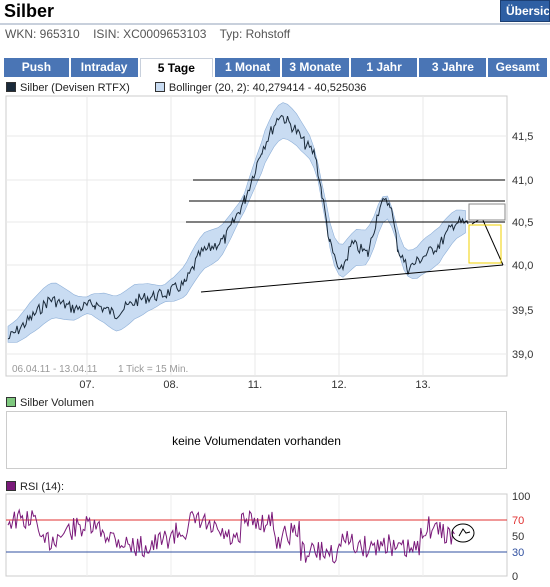 The height and width of the screenshot is (587, 550). Describe the element at coordinates (338, 385) in the screenshot. I see `x-tick: 12.` at that location.